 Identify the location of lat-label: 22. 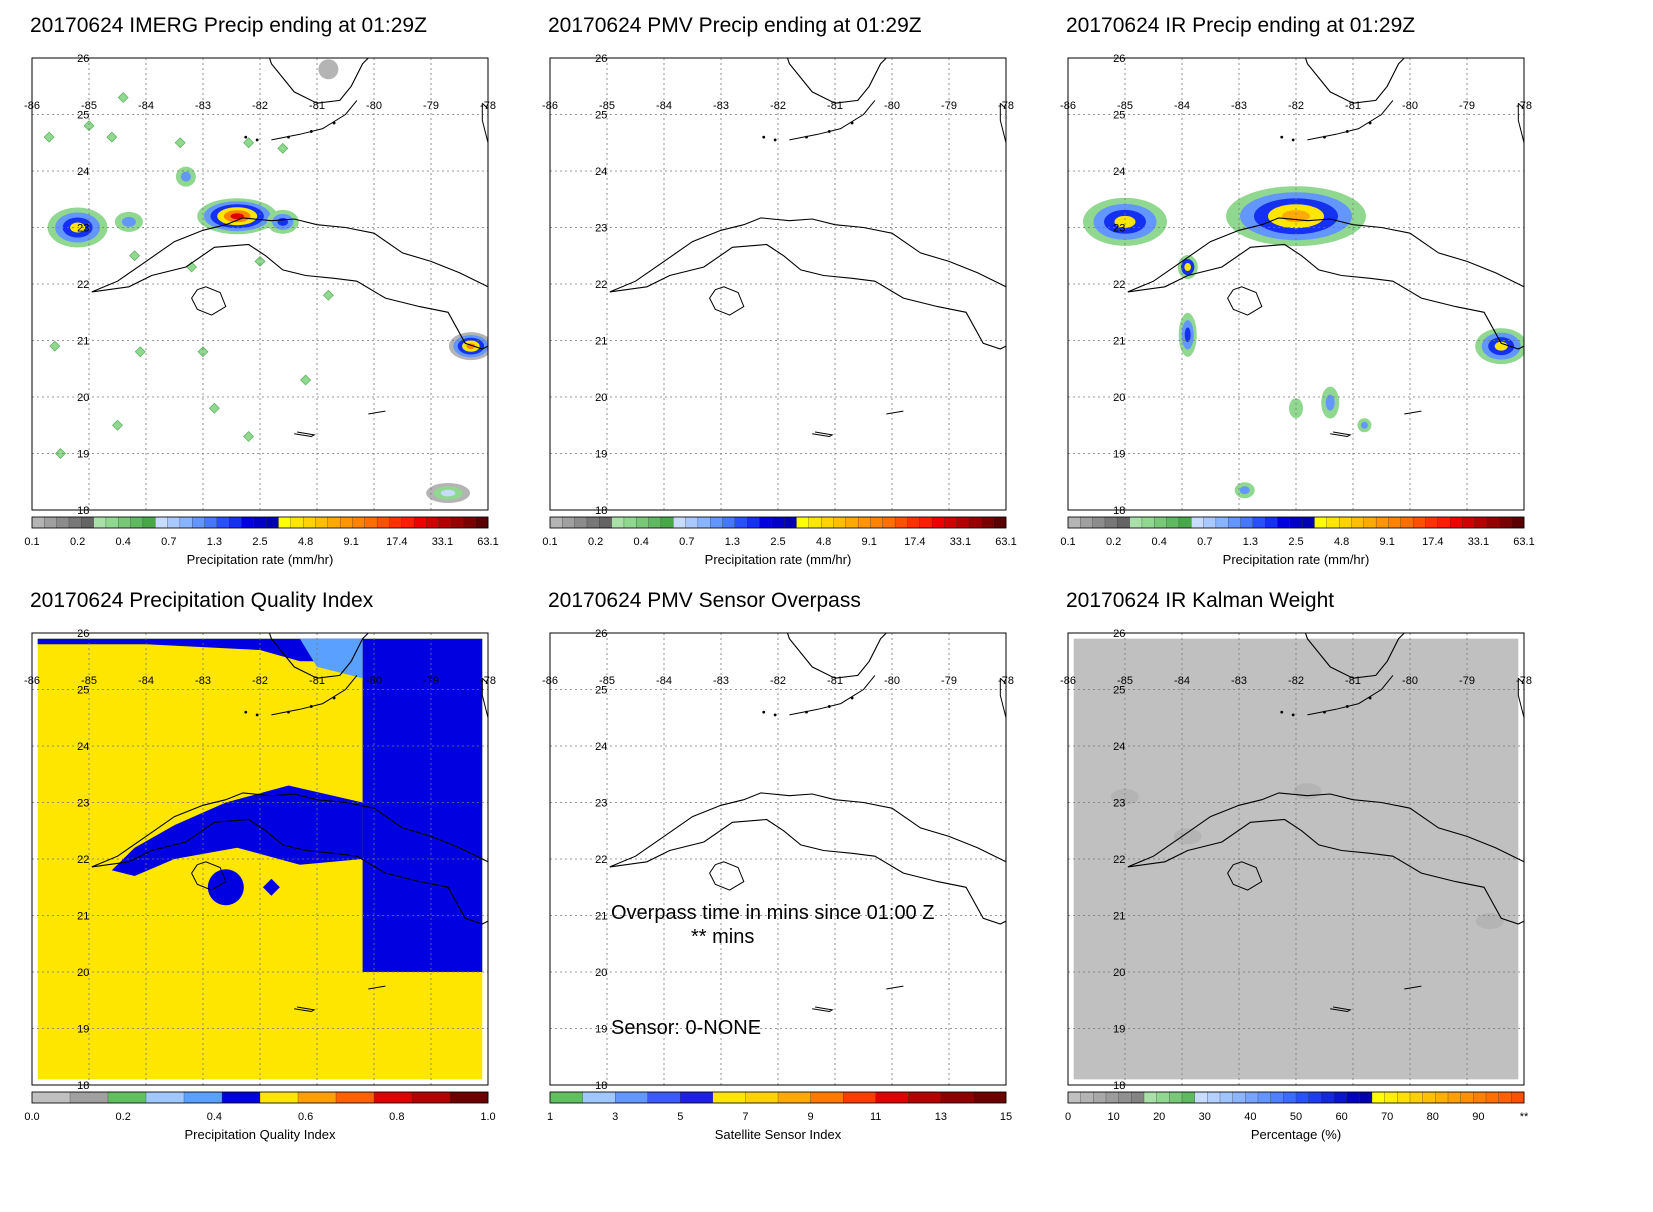
(601, 860).